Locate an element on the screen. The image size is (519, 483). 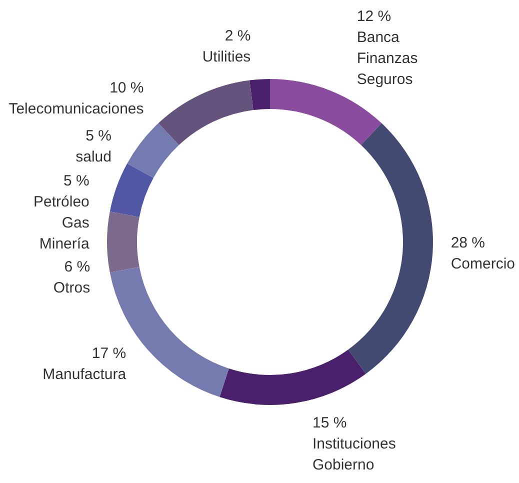
data-label: 6 % is located at coordinates (77, 267).